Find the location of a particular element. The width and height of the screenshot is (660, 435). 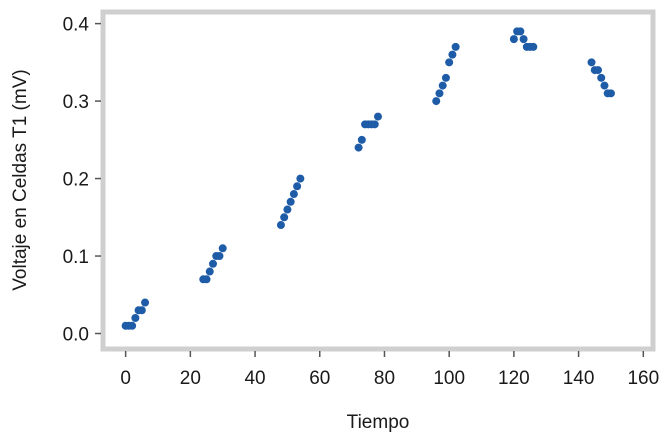

x-axis: 0 20 40 60 80 100 120 140 160 is located at coordinates (389, 370).